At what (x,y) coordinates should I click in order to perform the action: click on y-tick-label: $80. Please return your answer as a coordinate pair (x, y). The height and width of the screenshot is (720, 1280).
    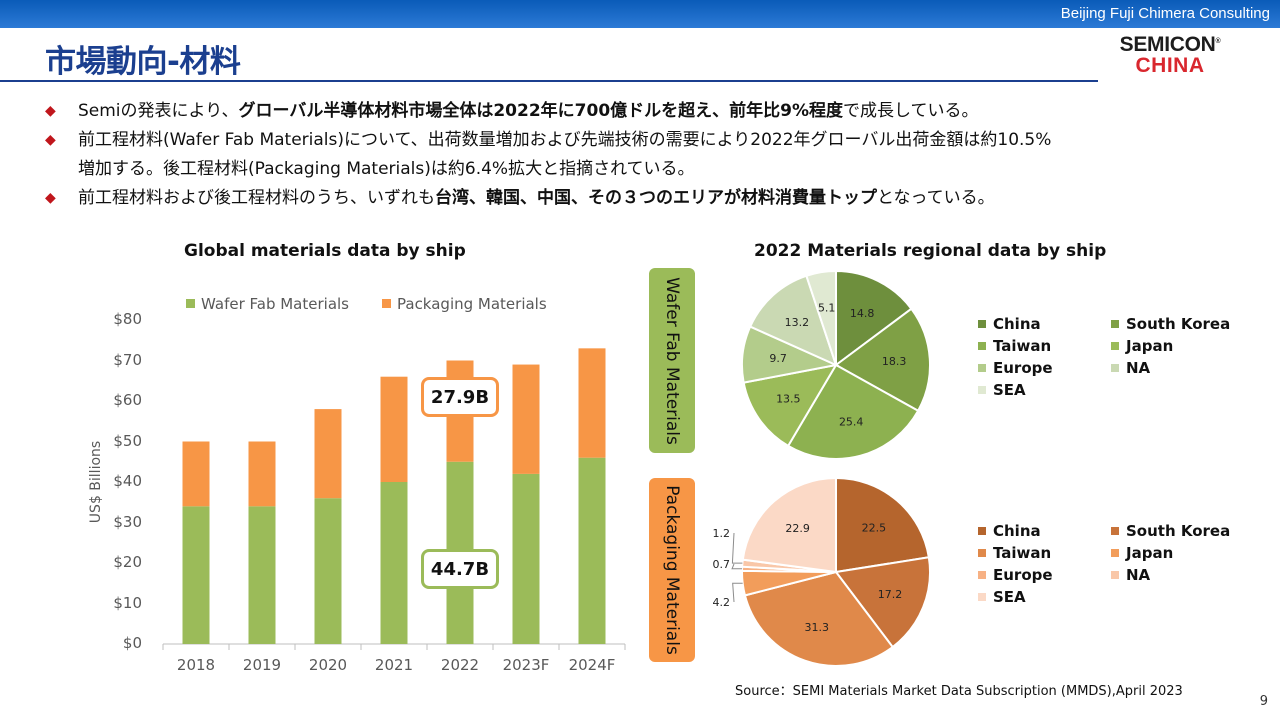
    Looking at the image, I should click on (127, 319).